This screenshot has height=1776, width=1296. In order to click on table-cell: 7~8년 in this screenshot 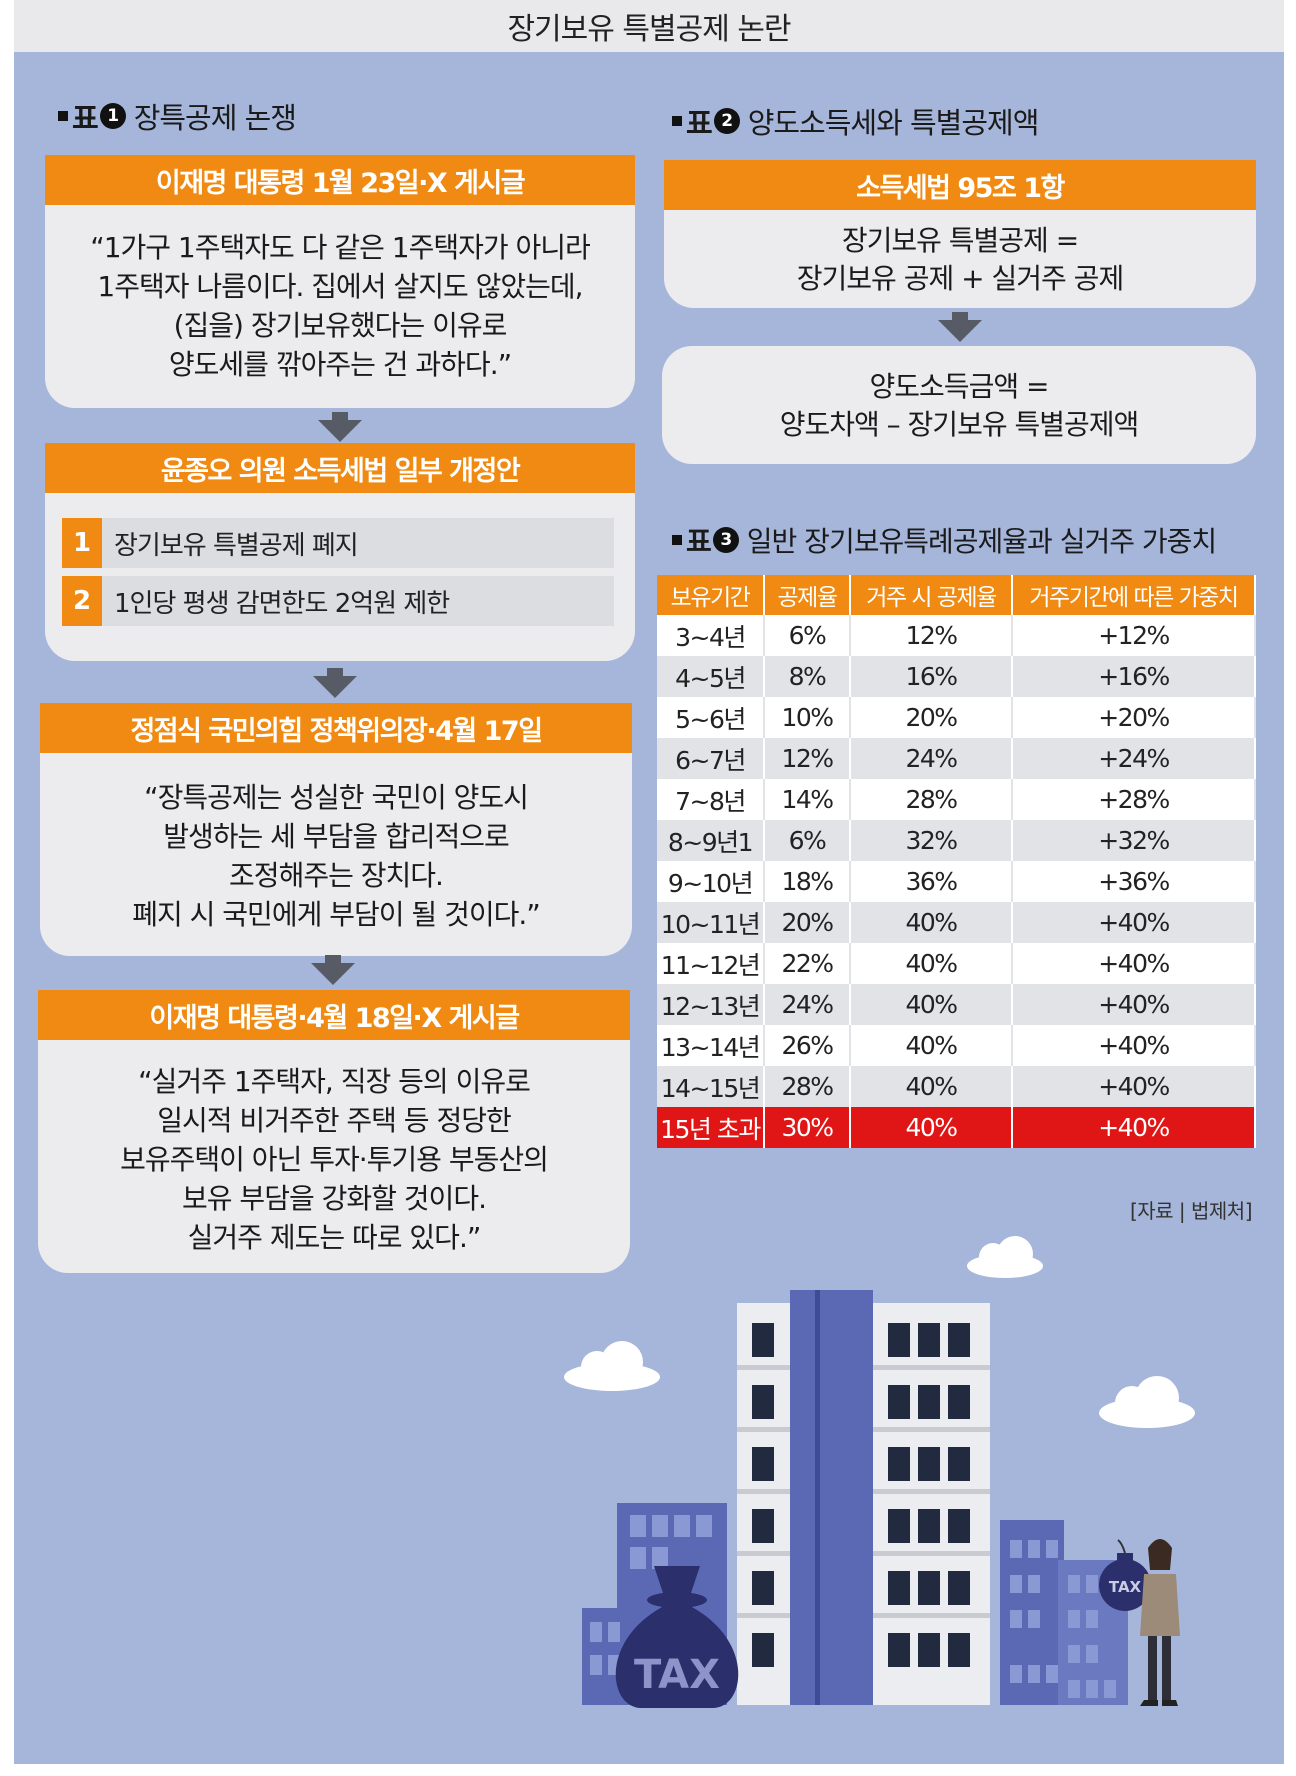, I will do `click(711, 799)`.